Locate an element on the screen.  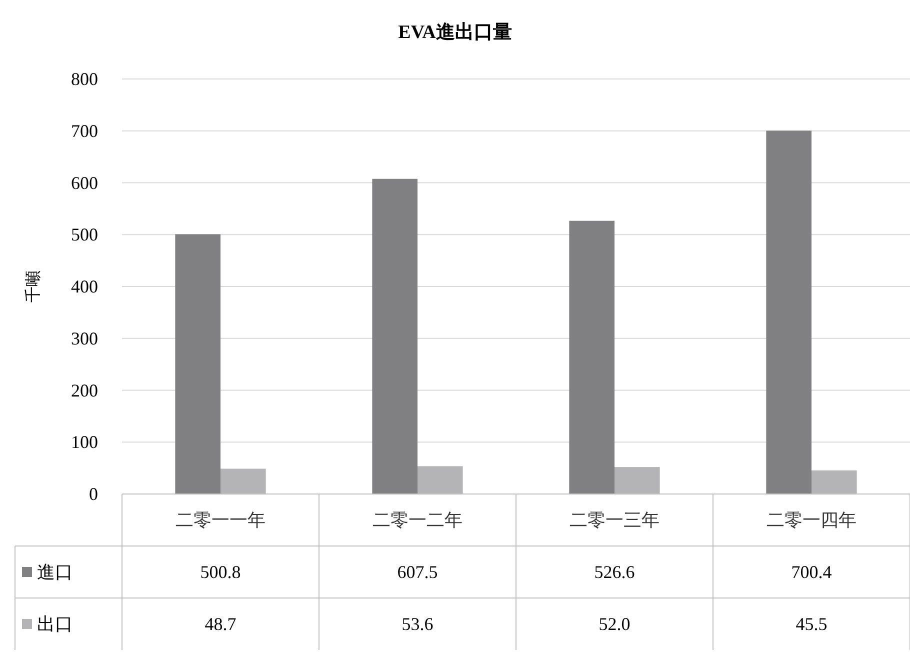
legend-label: 出口 is located at coordinates (55, 624).